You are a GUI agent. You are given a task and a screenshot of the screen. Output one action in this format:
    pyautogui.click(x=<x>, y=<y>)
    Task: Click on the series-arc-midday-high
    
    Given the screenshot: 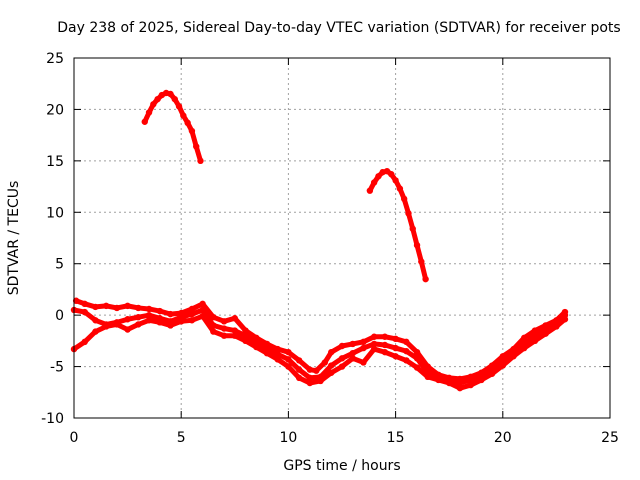 What is the action you would take?
    pyautogui.click(x=397, y=225)
    